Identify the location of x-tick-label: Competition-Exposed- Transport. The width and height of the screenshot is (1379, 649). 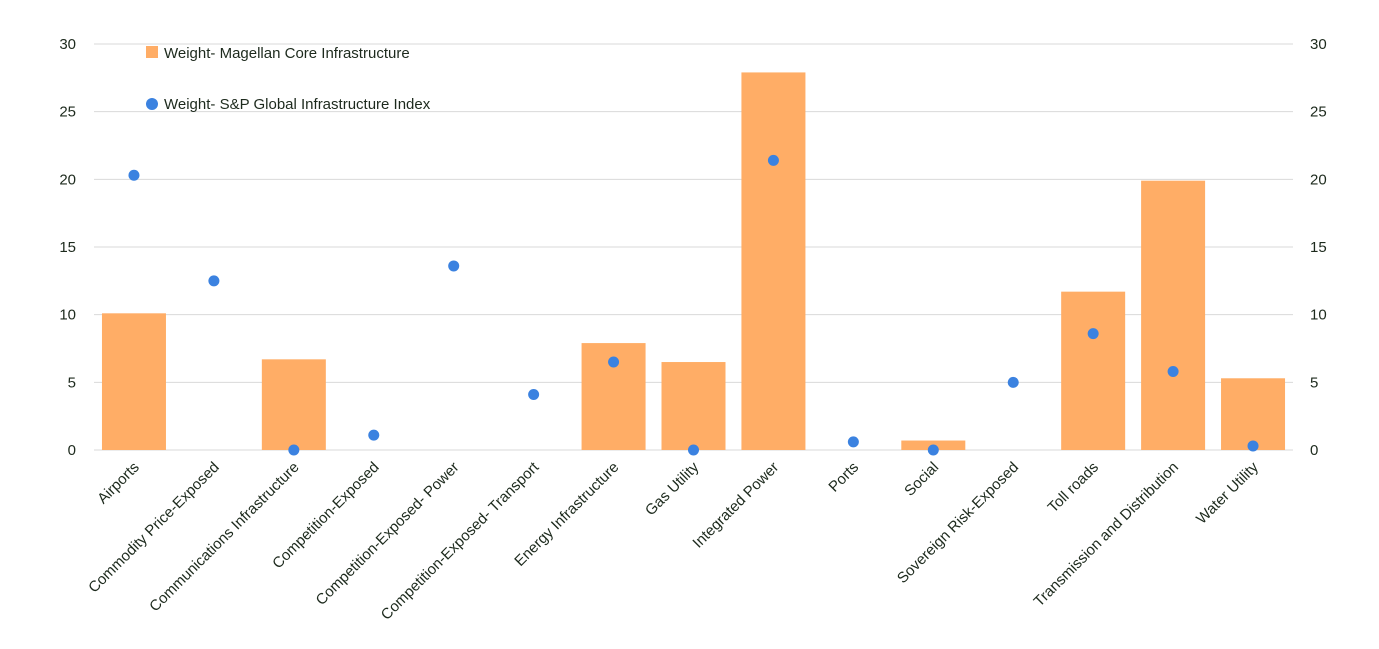
(460, 540).